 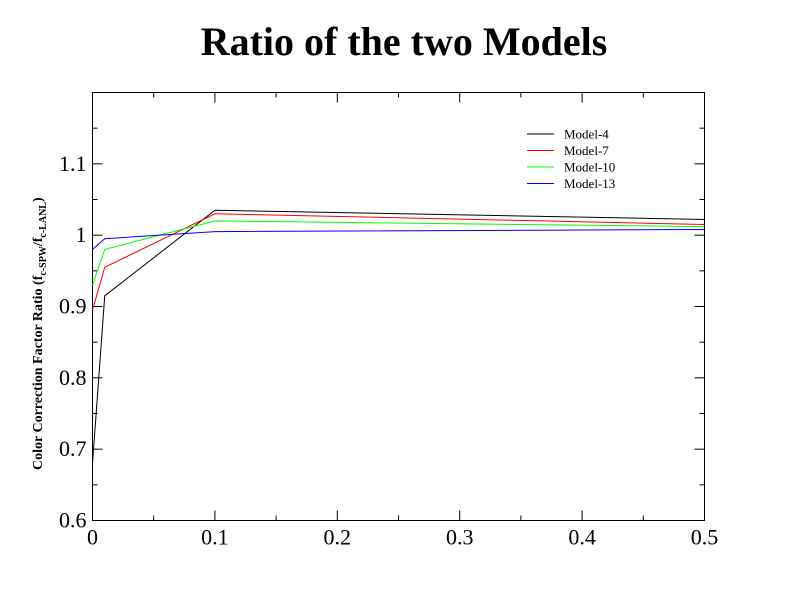 I want to click on legend-item: Model-7, so click(x=568, y=150).